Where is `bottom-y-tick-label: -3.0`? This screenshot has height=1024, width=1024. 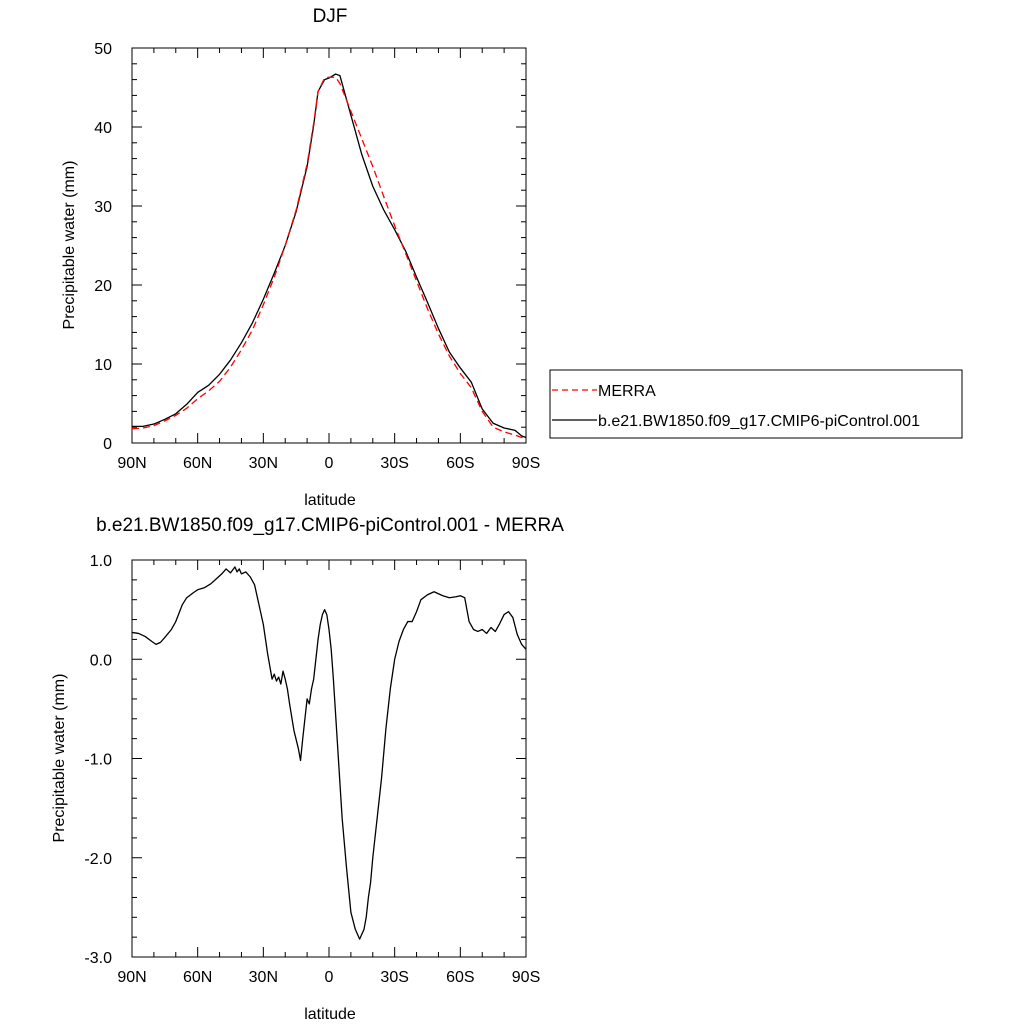
bottom-y-tick-label: -3.0 is located at coordinates (98, 958).